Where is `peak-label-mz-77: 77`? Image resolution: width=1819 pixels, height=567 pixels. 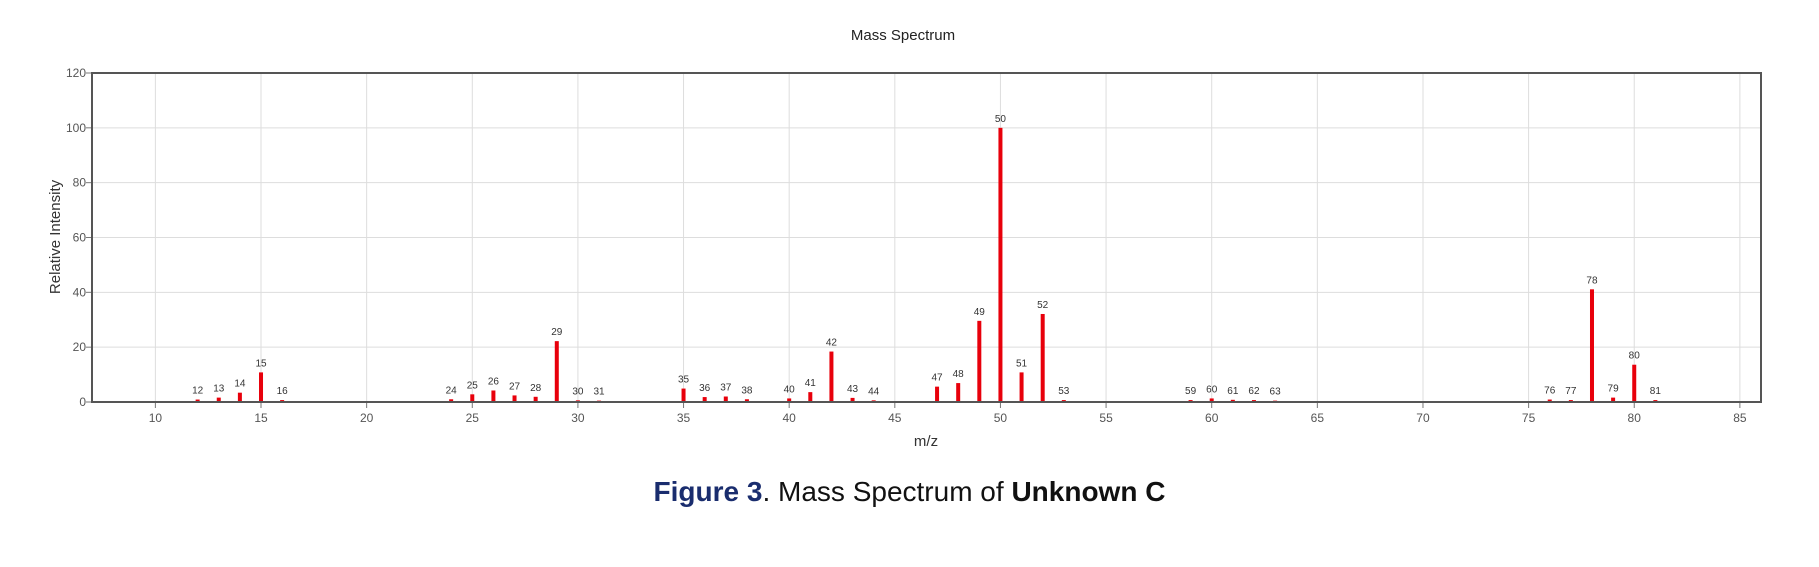
peak-label-mz-77: 77 is located at coordinates (1571, 391).